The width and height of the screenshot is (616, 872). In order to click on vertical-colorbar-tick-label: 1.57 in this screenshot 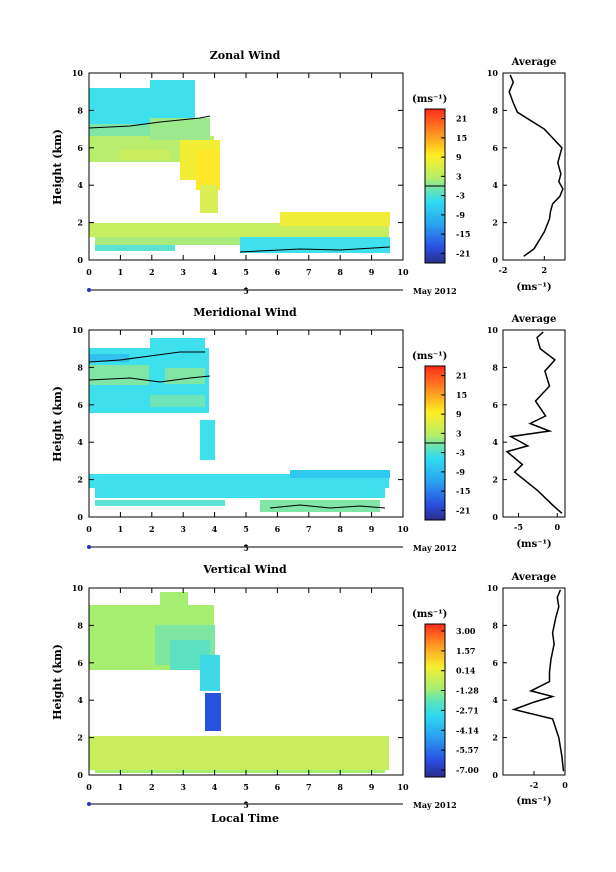, I will do `click(465, 651)`.